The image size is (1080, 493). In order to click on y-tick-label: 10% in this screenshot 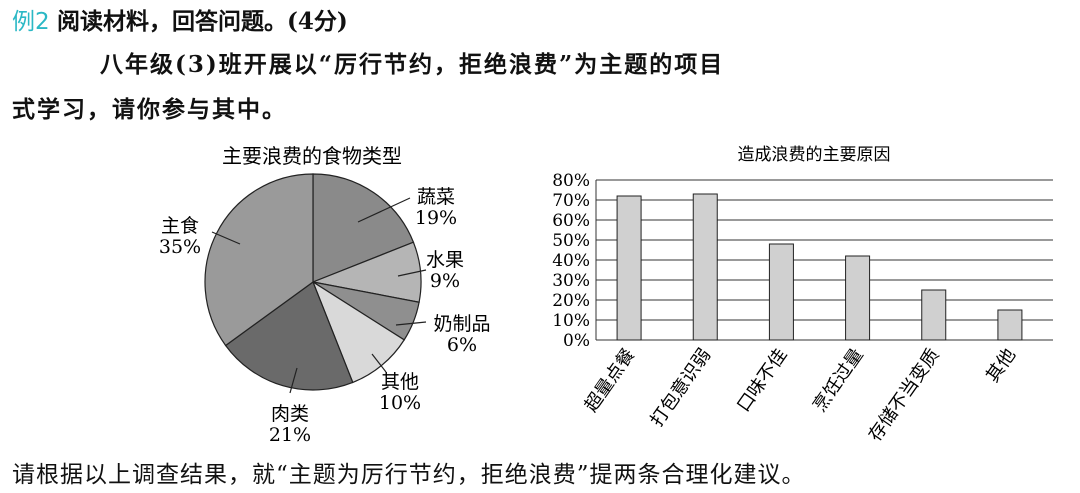, I will do `click(571, 321)`.